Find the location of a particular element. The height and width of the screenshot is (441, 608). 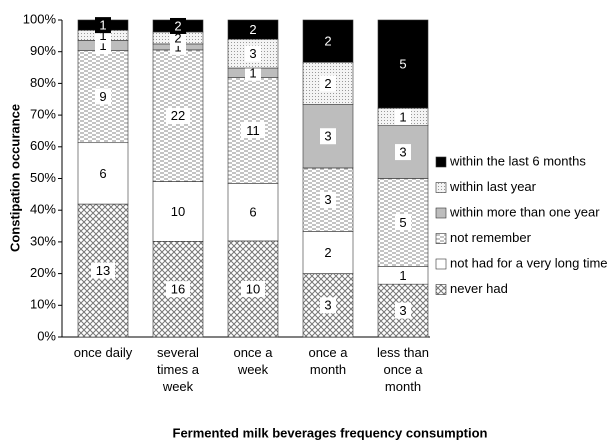

legend-label: within more than one year is located at coordinates (524, 211).